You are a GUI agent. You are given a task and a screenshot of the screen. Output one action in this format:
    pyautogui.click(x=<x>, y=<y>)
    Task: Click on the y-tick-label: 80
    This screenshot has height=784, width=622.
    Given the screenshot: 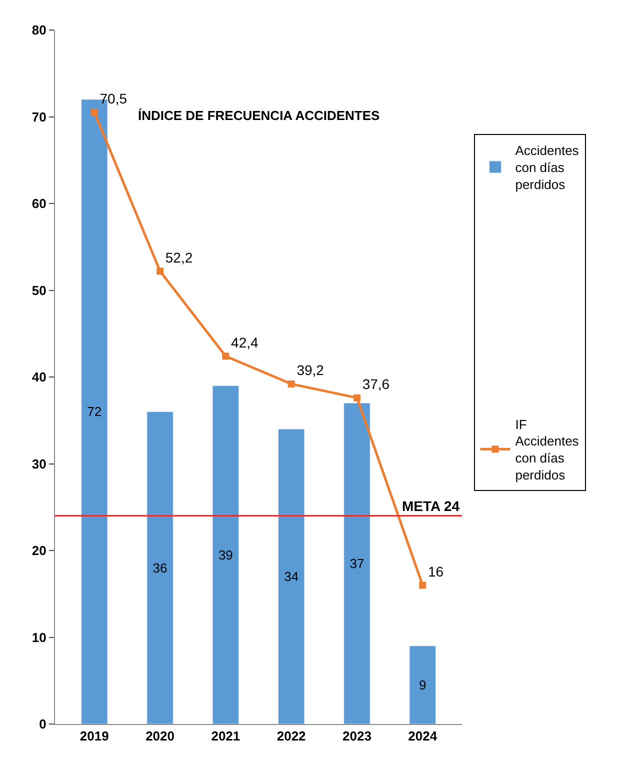 What is the action you would take?
    pyautogui.click(x=39, y=30)
    